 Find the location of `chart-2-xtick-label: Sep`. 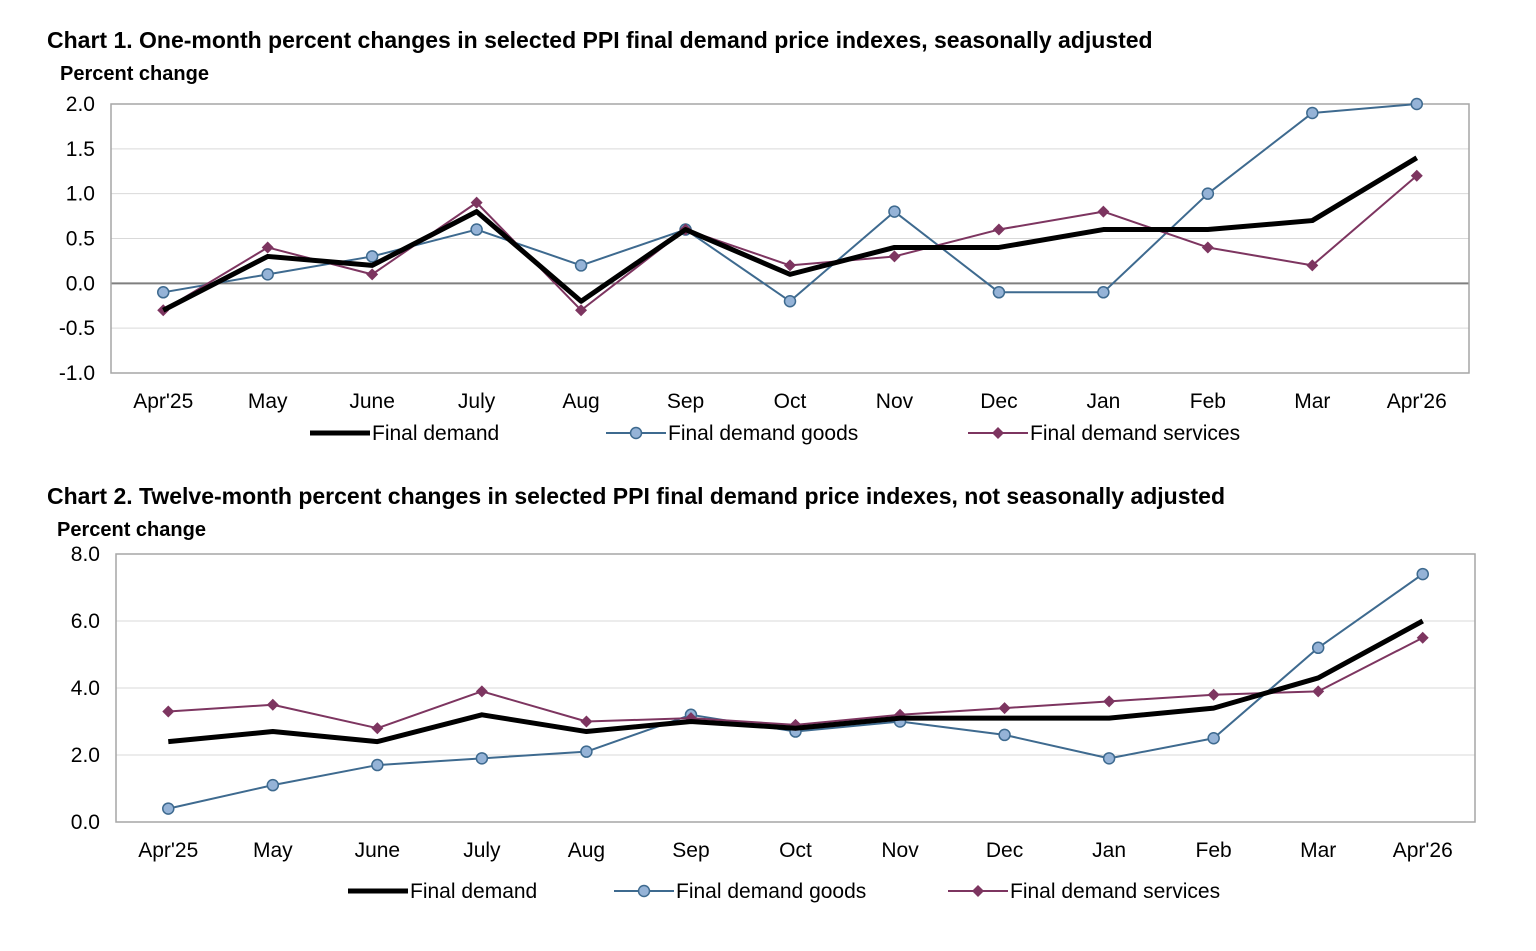

chart-2-xtick-label: Sep is located at coordinates (690, 850).